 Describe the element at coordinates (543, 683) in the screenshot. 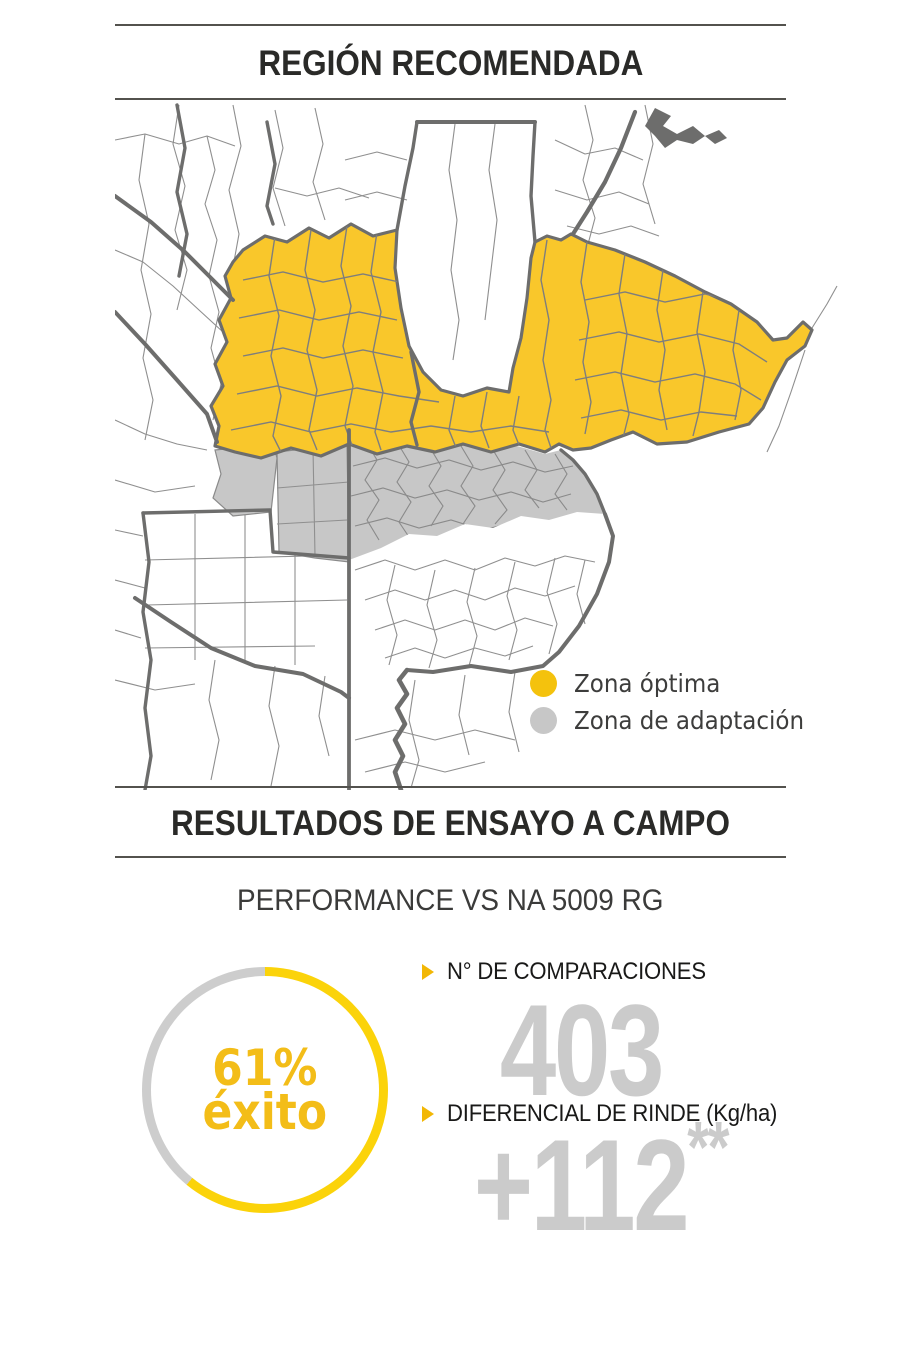

I see `optimal-zone-dot` at that location.